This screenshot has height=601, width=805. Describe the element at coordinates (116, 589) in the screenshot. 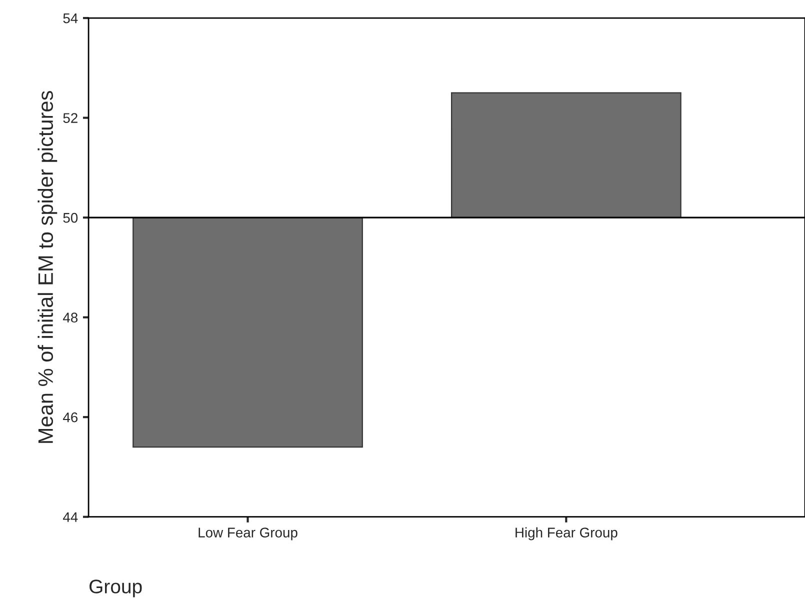

I see `x-axis-title: Group` at that location.